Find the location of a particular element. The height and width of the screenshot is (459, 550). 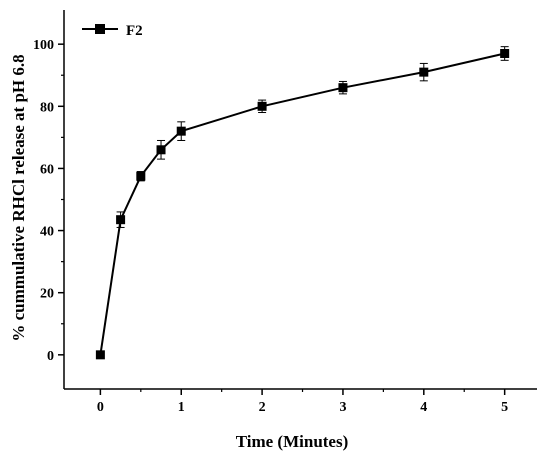

x-tick-label: 0 is located at coordinates (100, 407).